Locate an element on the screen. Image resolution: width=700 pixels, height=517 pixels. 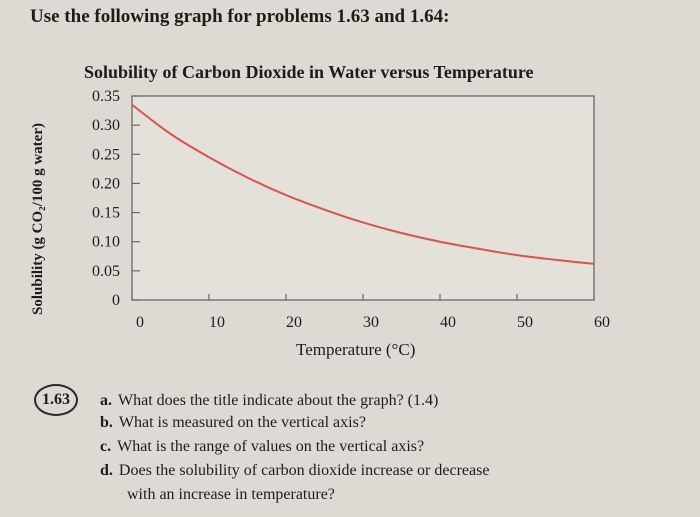
problem-number-badge: 1.63 is located at coordinates (56, 400).